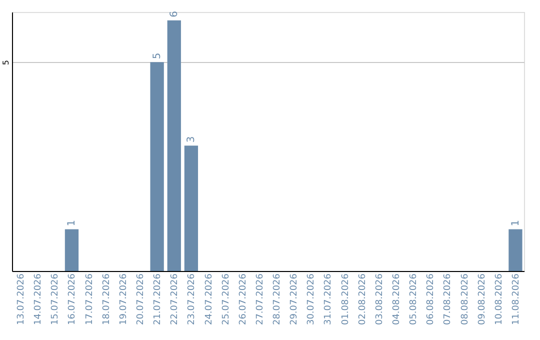 The width and height of the screenshot is (540, 340). Describe the element at coordinates (482, 299) in the screenshot. I see `x-tick-label: 09.08.2026` at that location.